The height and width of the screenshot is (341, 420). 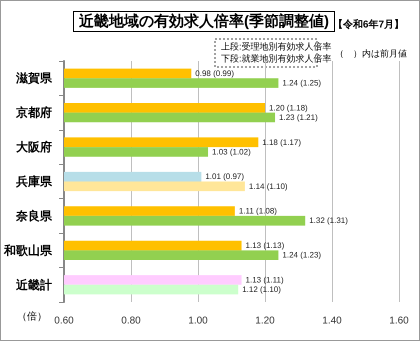 I want to click on x-tick-label: 1.00, so click(x=198, y=321).